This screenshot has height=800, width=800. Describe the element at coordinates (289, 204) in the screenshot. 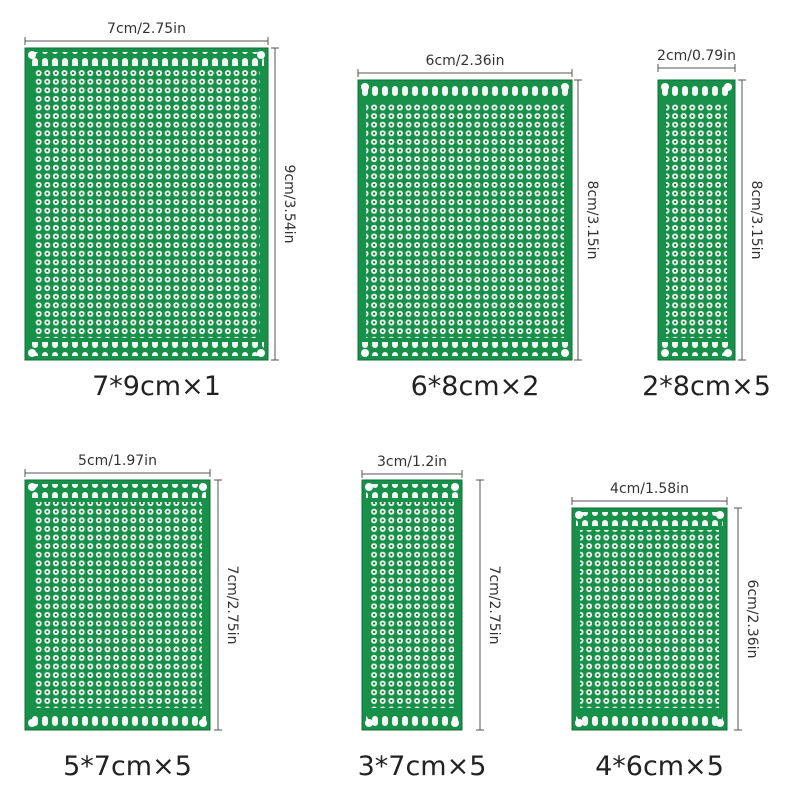

I see `height-label: 9cm/3.54in` at that location.